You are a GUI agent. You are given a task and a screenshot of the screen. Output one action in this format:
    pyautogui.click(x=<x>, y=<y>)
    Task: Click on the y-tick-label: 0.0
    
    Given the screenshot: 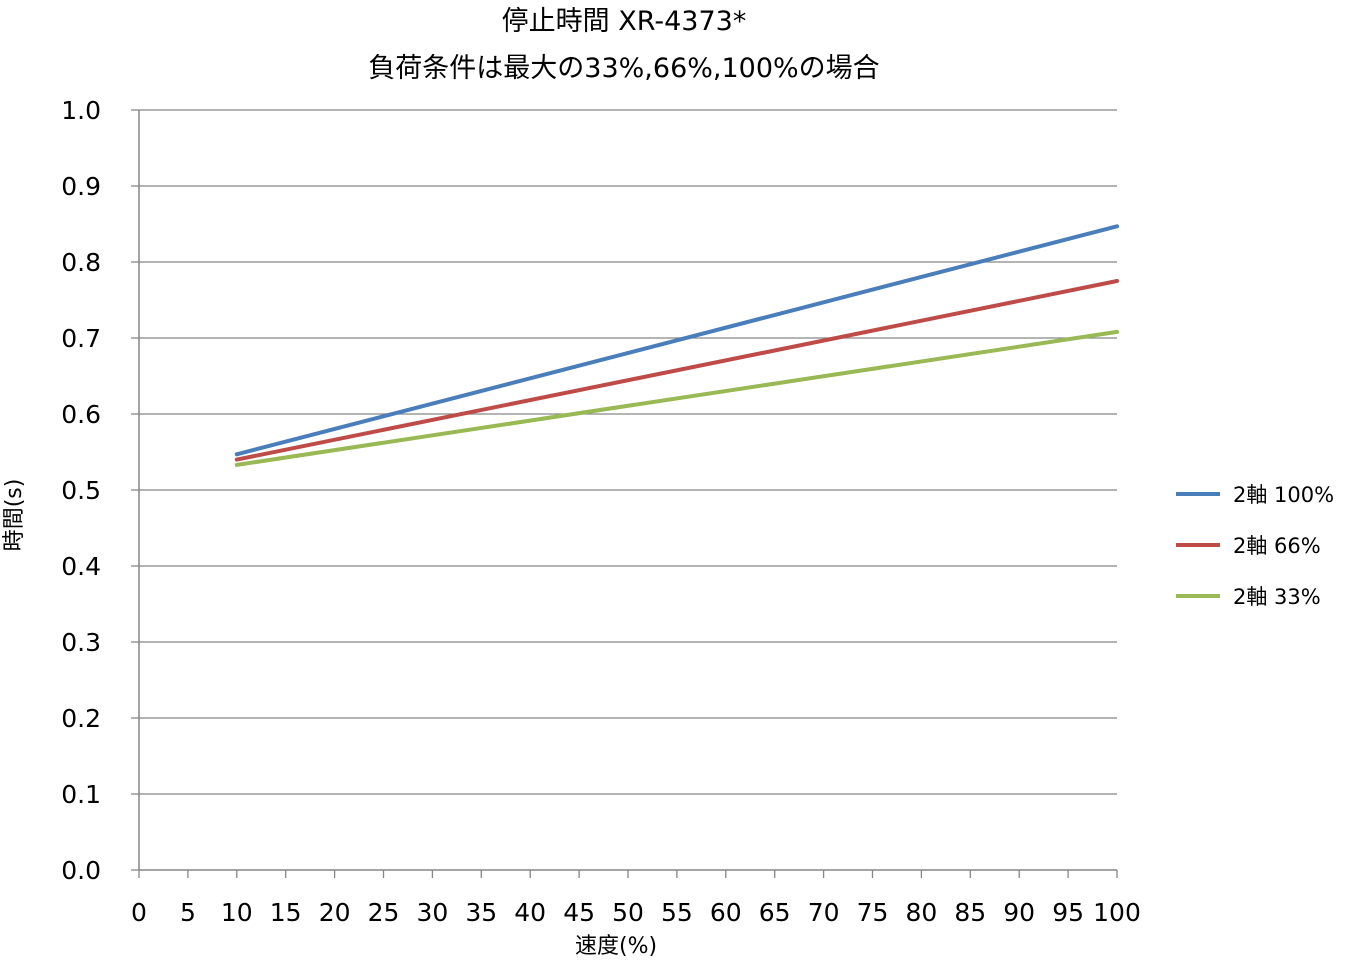 What is the action you would take?
    pyautogui.click(x=81, y=870)
    